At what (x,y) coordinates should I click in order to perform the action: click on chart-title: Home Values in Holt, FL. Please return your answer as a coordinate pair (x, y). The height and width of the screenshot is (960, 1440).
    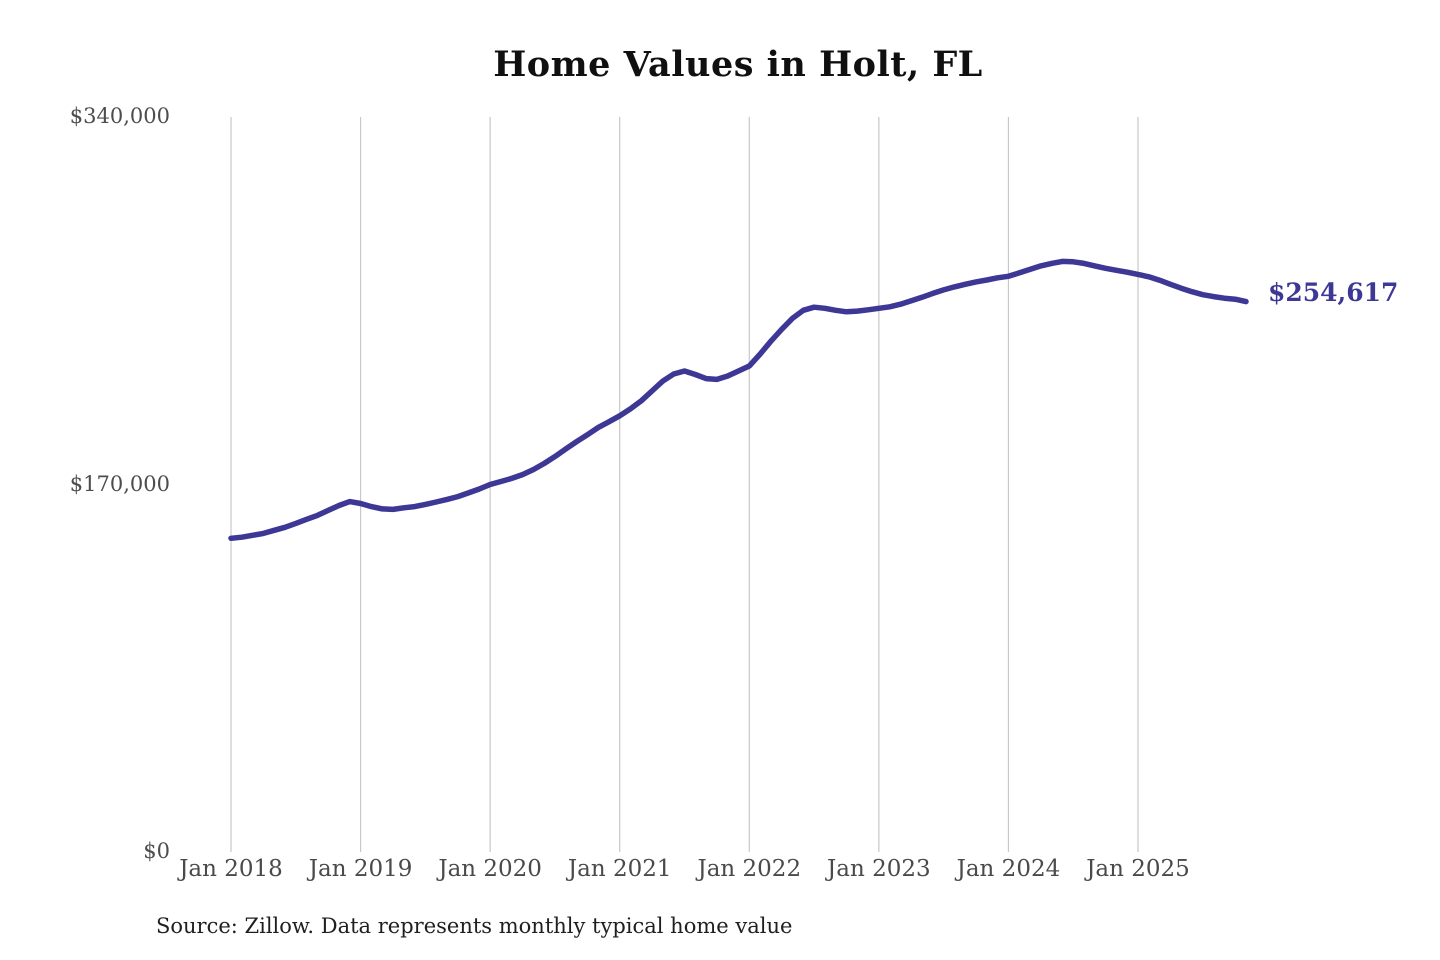
    Looking at the image, I should click on (738, 64).